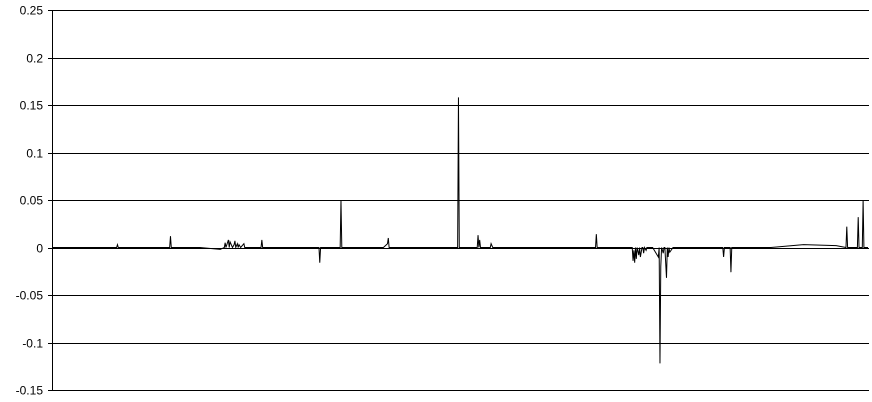 The width and height of the screenshot is (872, 402). Describe the element at coordinates (39, 249) in the screenshot. I see `y-tick-label-3: 0` at that location.